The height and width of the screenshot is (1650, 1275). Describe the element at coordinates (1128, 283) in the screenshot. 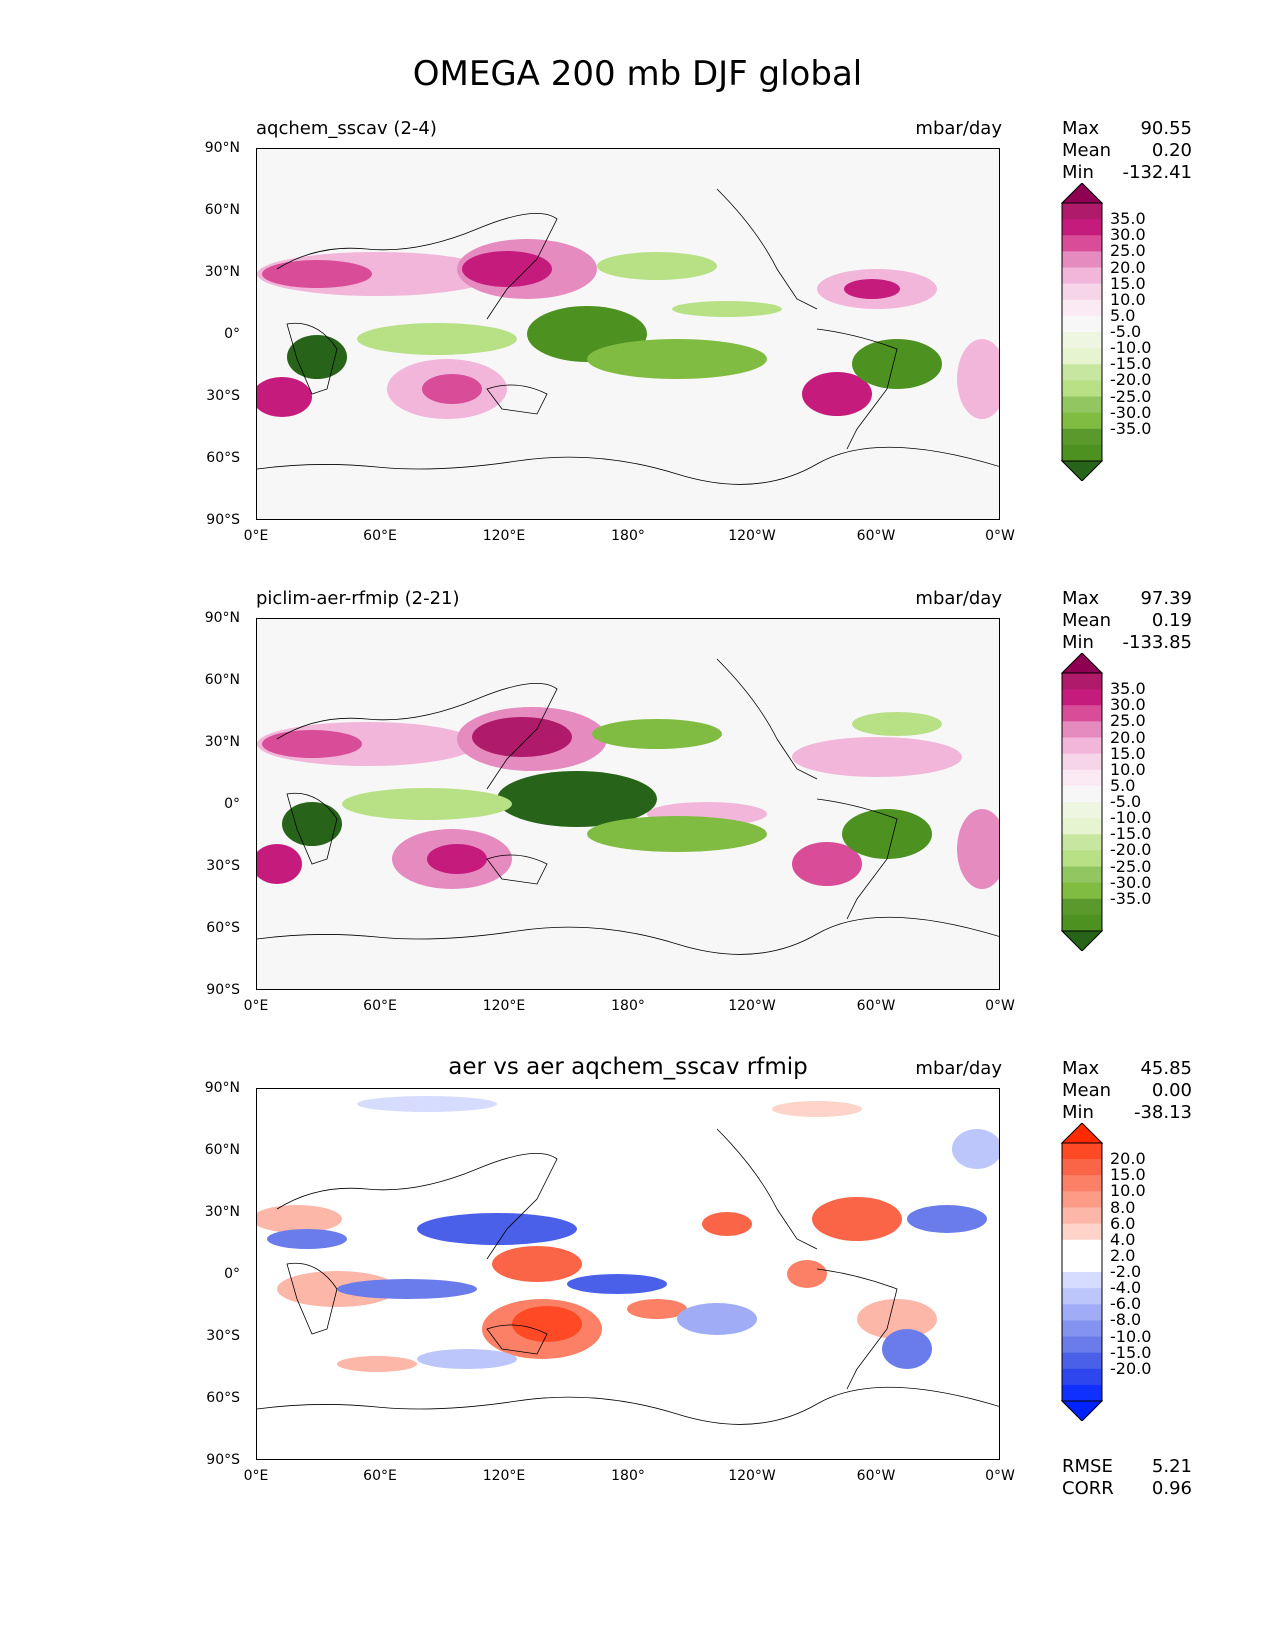

I see `colorbar-tick-label: 15.0` at that location.